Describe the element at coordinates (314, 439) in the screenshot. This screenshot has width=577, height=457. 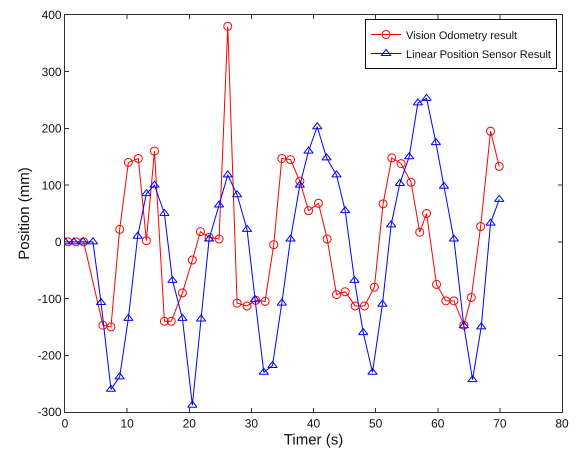
I see `x-axis-title: Timer (s)` at that location.